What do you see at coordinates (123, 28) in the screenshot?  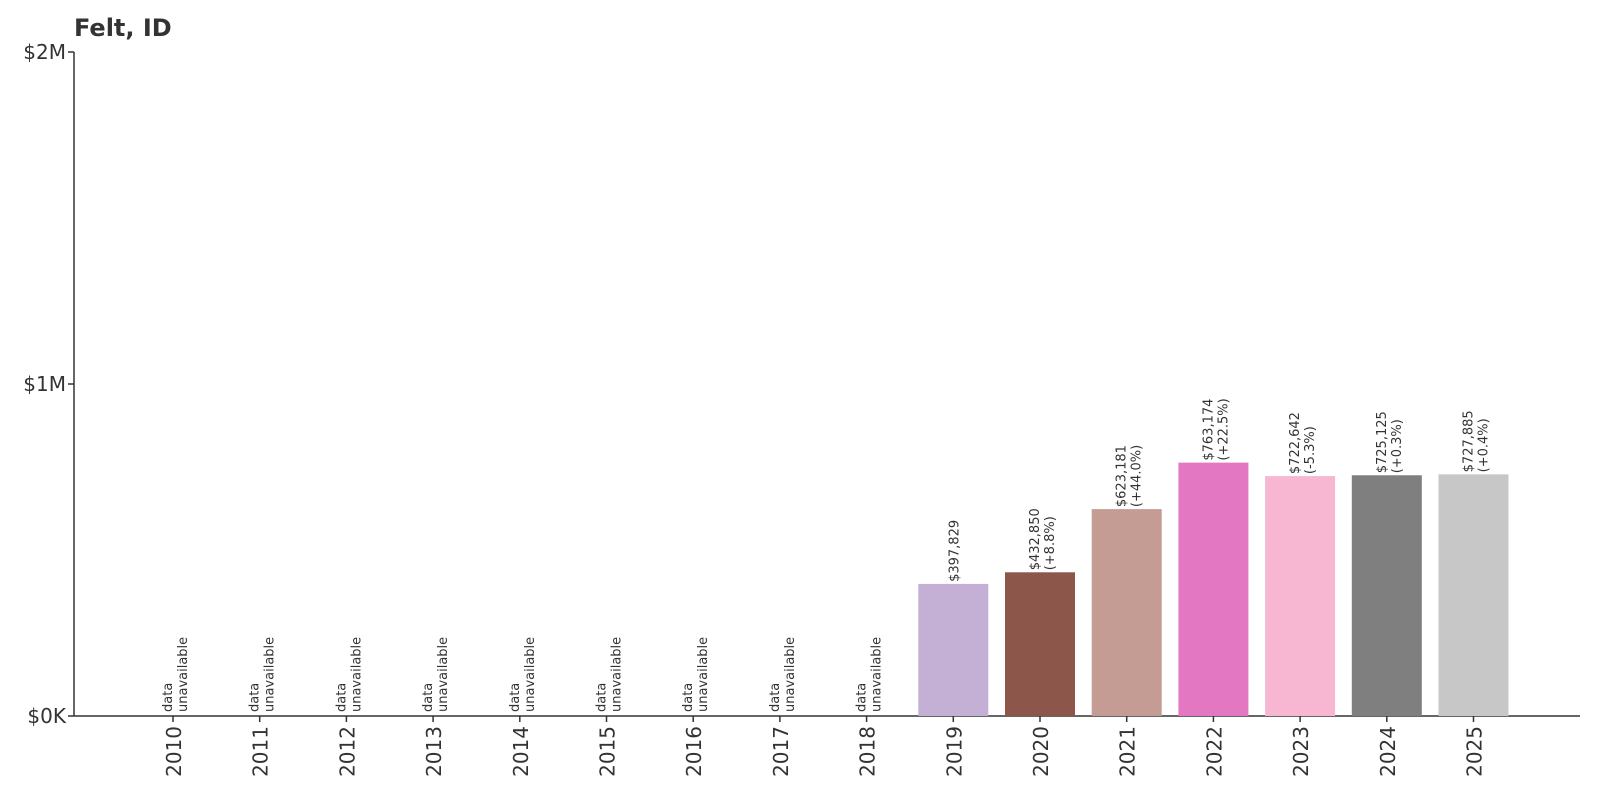 I see `chart-title: Felt, ID` at bounding box center [123, 28].